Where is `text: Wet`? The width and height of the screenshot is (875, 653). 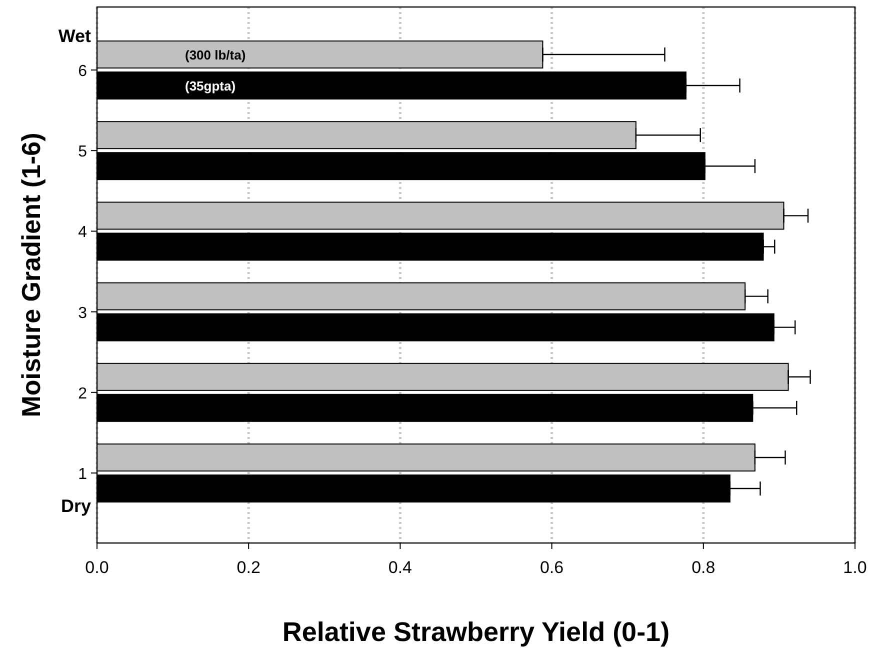 text: Wet is located at coordinates (75, 36).